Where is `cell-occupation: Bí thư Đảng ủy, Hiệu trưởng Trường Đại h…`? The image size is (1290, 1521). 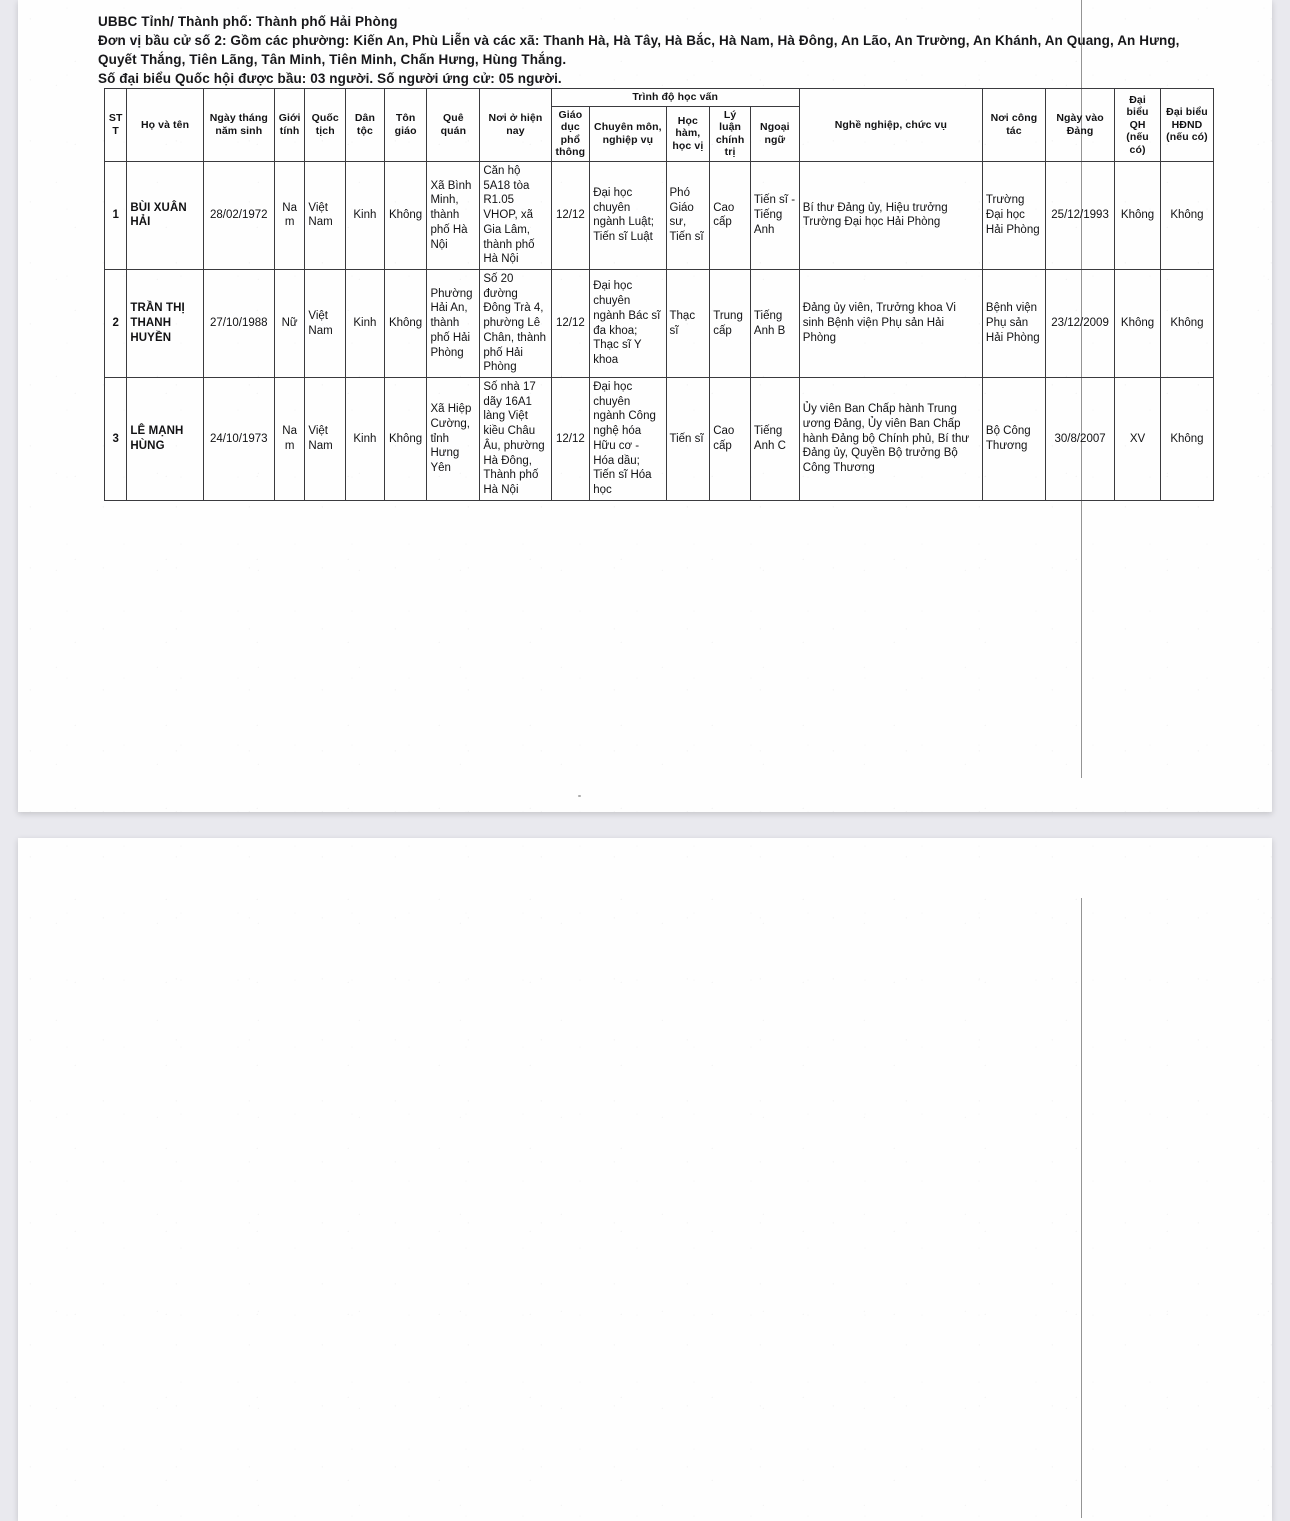 cell-occupation: Bí thư Đảng ủy, Hiệu trưởng Trường Đại h… is located at coordinates (890, 215).